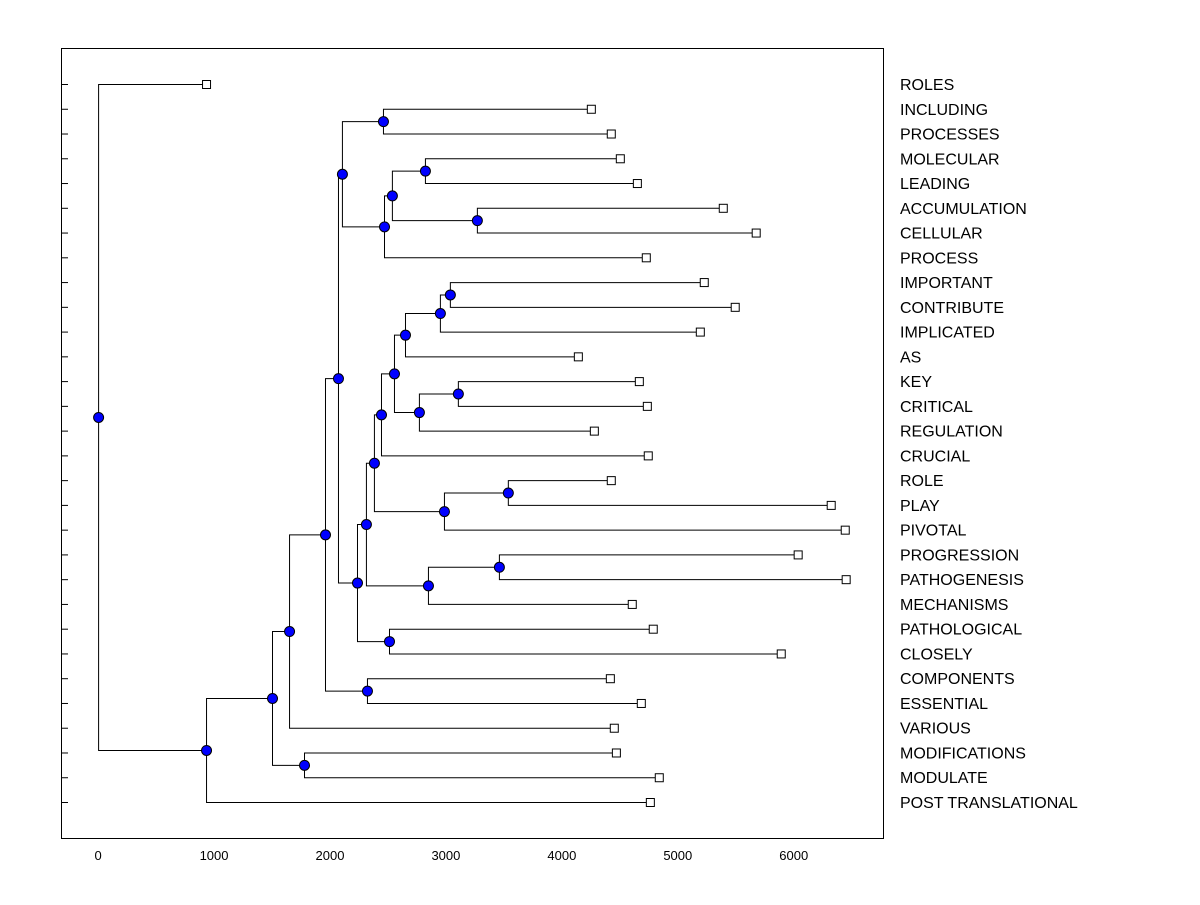  I want to click on leaf-label: ESSENTIAL, so click(944, 704).